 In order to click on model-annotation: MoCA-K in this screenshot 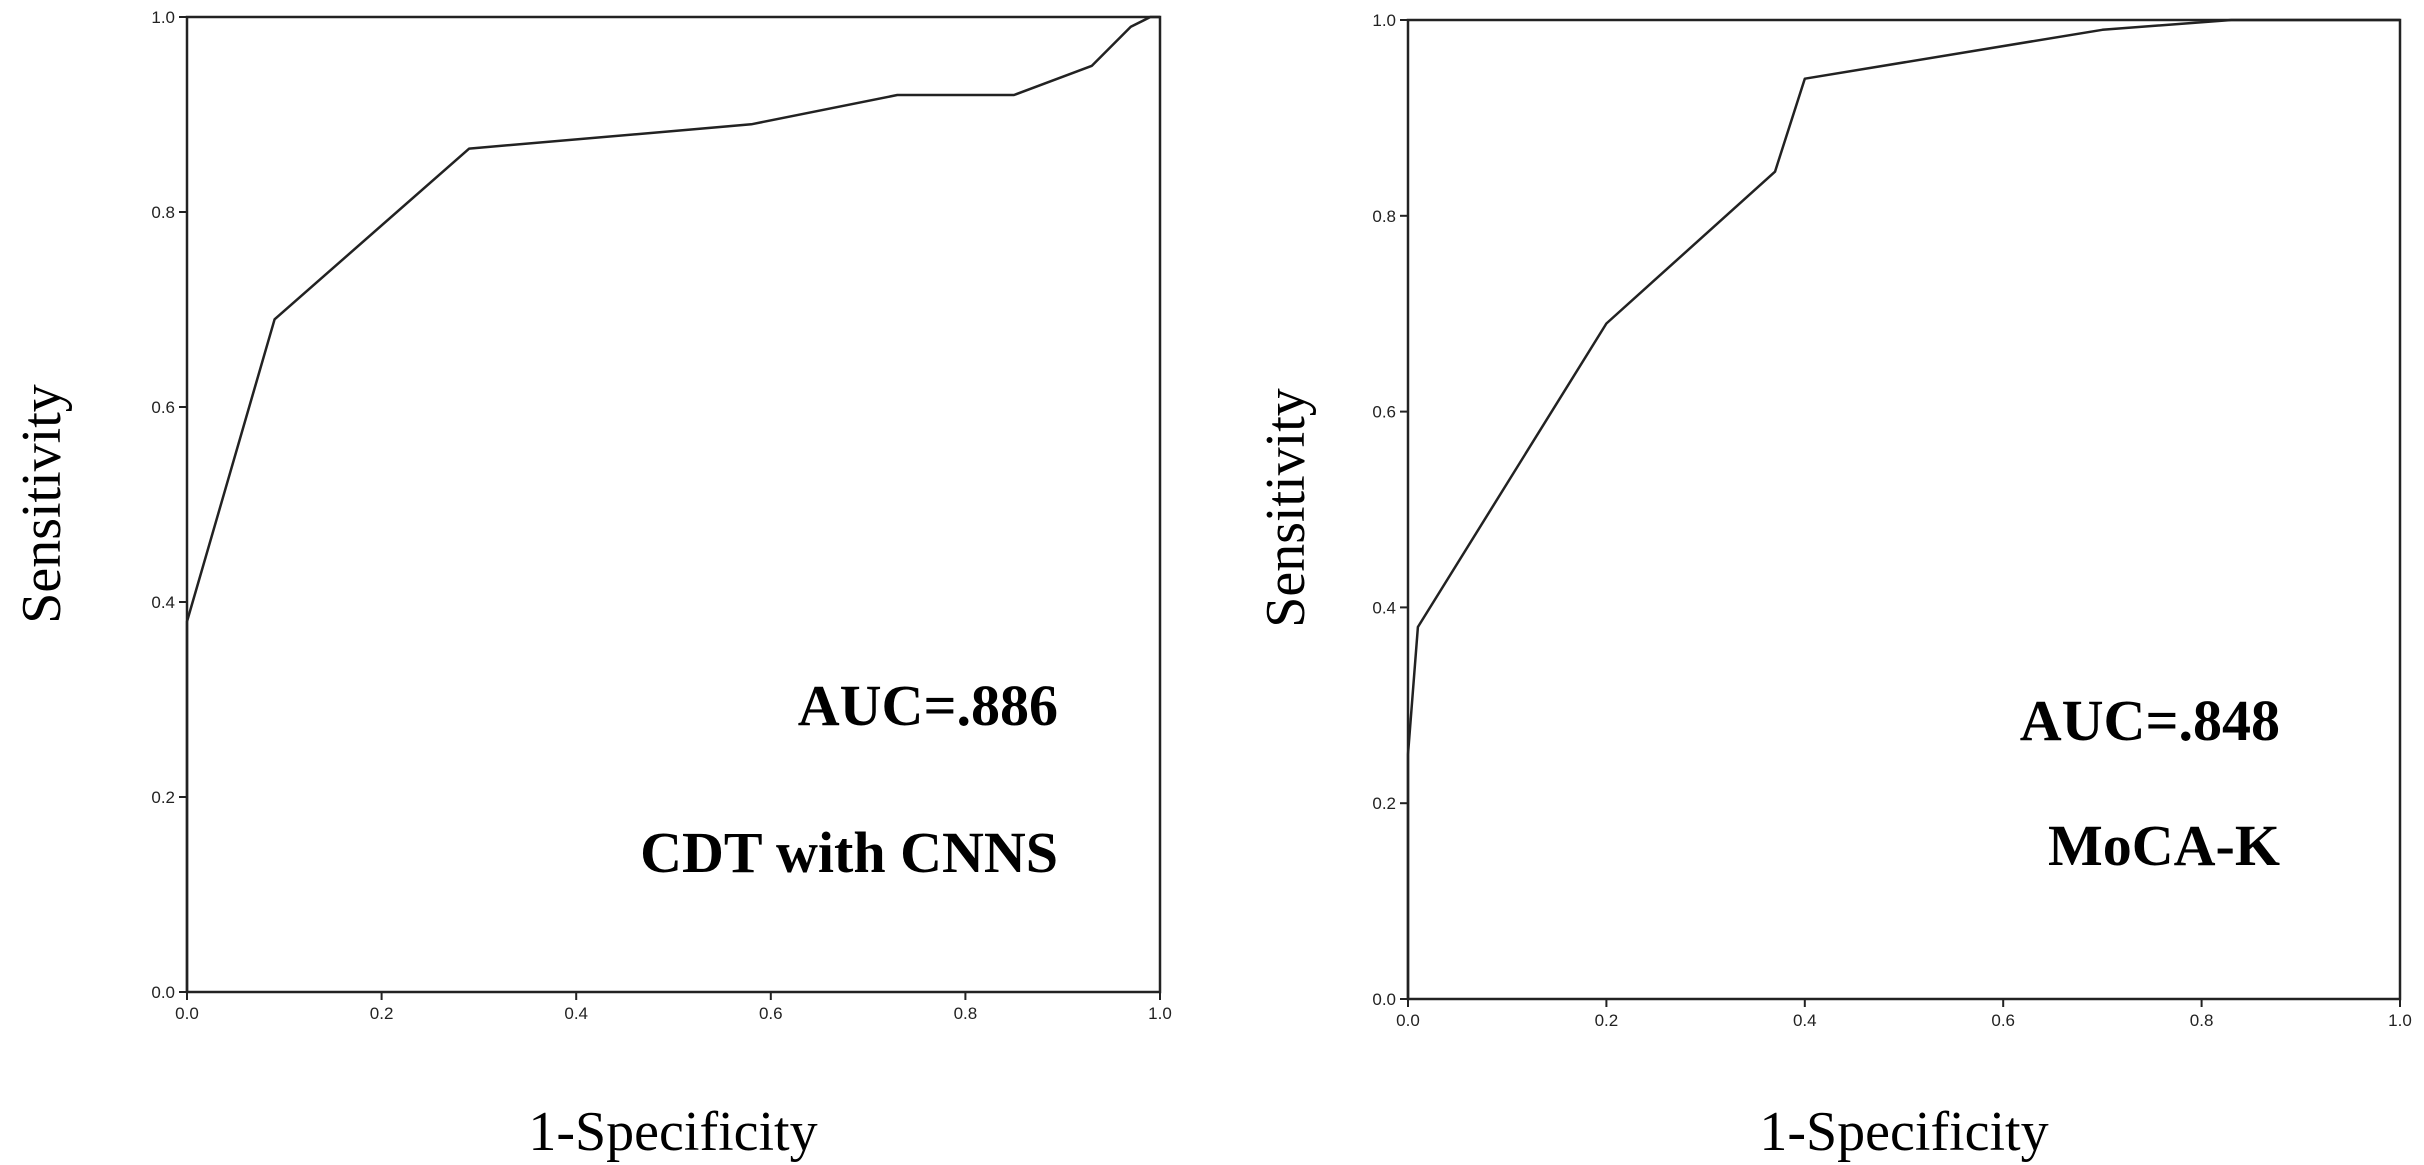, I will do `click(2164, 845)`.